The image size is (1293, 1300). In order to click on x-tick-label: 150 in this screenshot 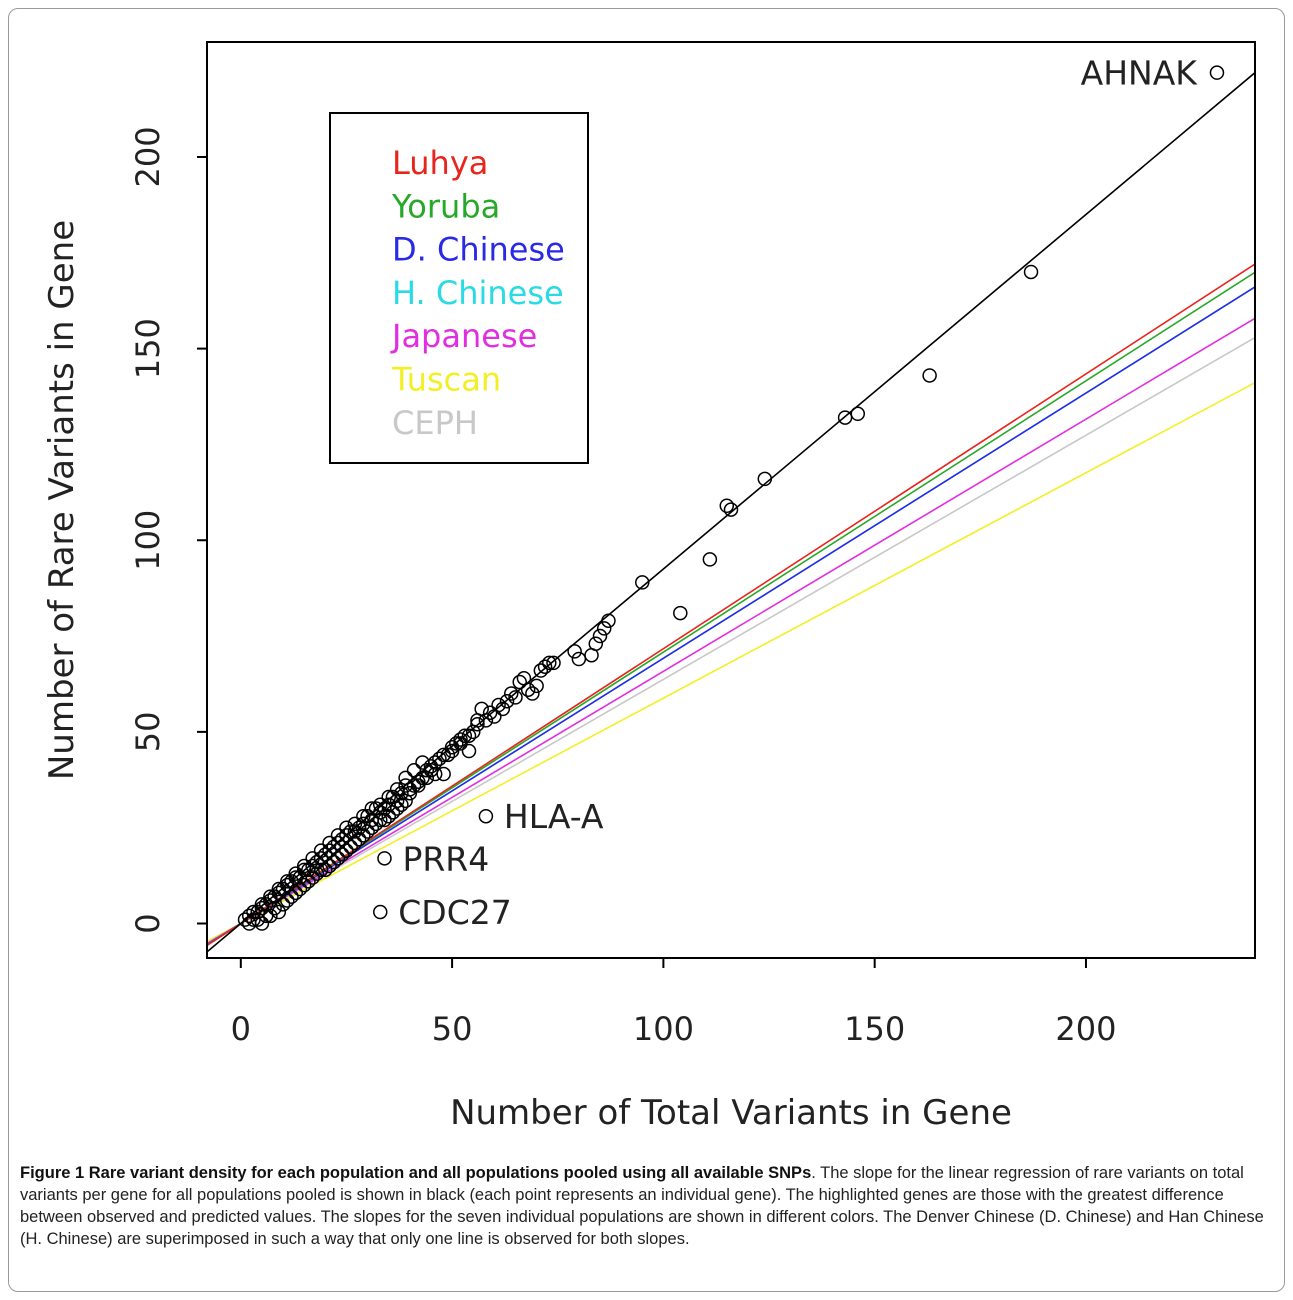, I will do `click(874, 1029)`.